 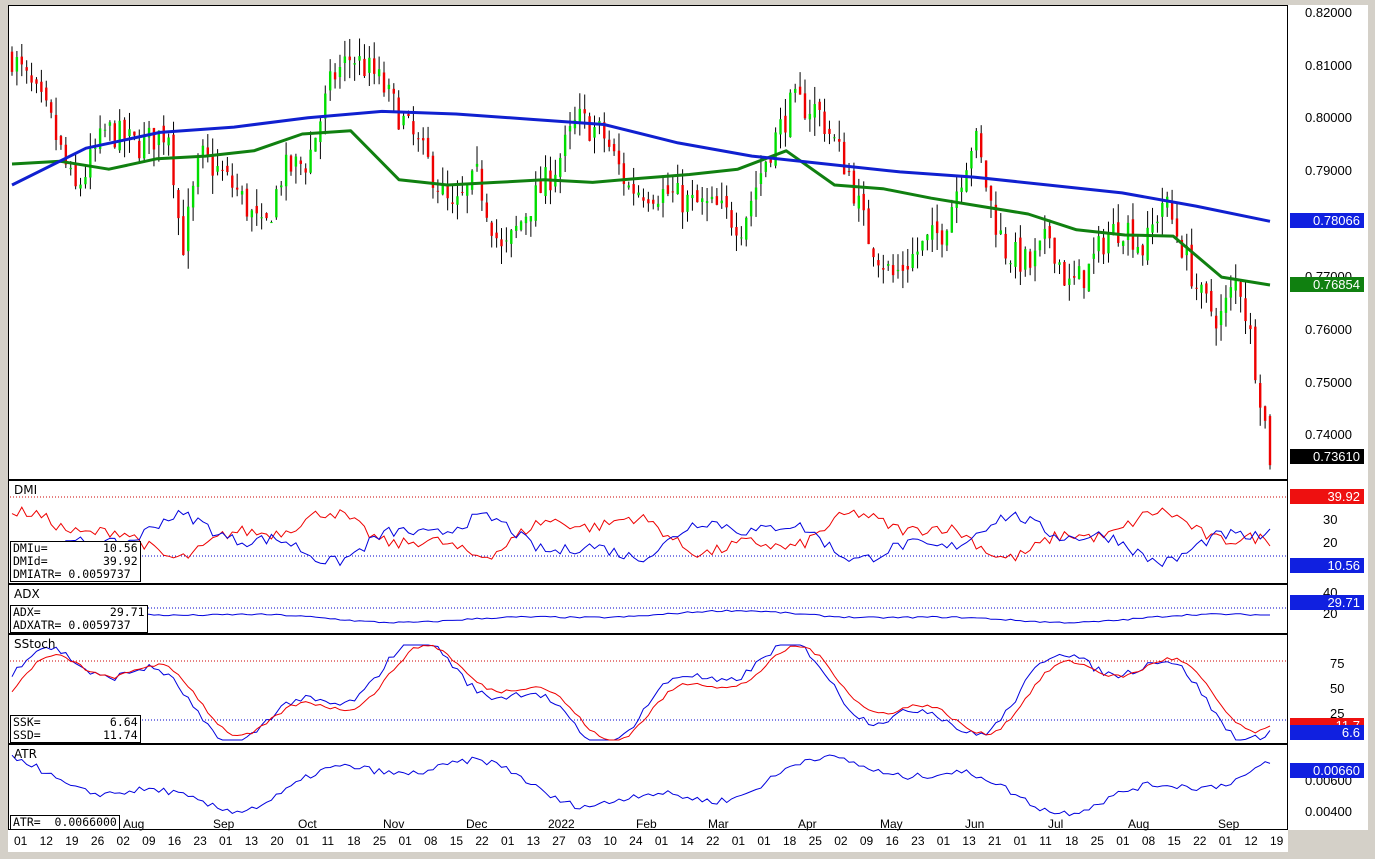 I want to click on x-day-label: 13, so click(x=251, y=841).